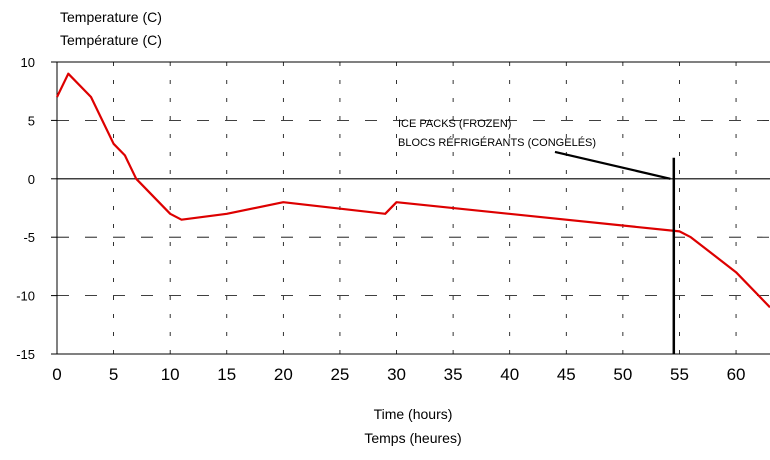 The image size is (770, 460). Describe the element at coordinates (679, 374) in the screenshot. I see `x-tick-label: 55` at that location.